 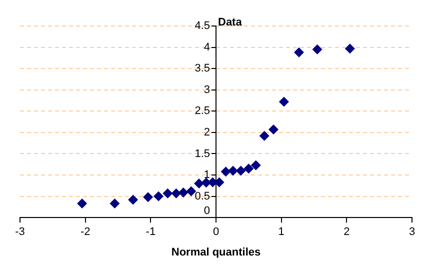 What do you see at coordinates (202, 154) in the screenshot?
I see `y-tick-label: 1.5` at bounding box center [202, 154].